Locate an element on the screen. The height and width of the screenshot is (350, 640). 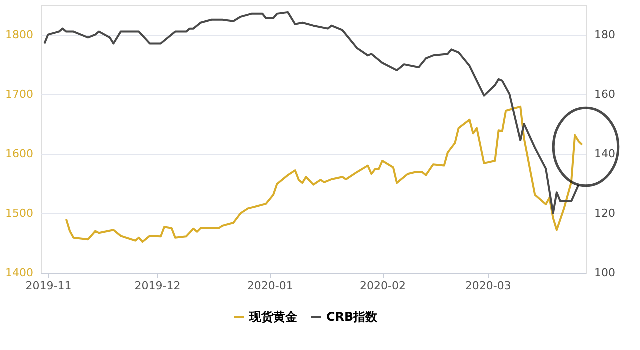
x-tick-label: 2020-02 is located at coordinates (383, 286).